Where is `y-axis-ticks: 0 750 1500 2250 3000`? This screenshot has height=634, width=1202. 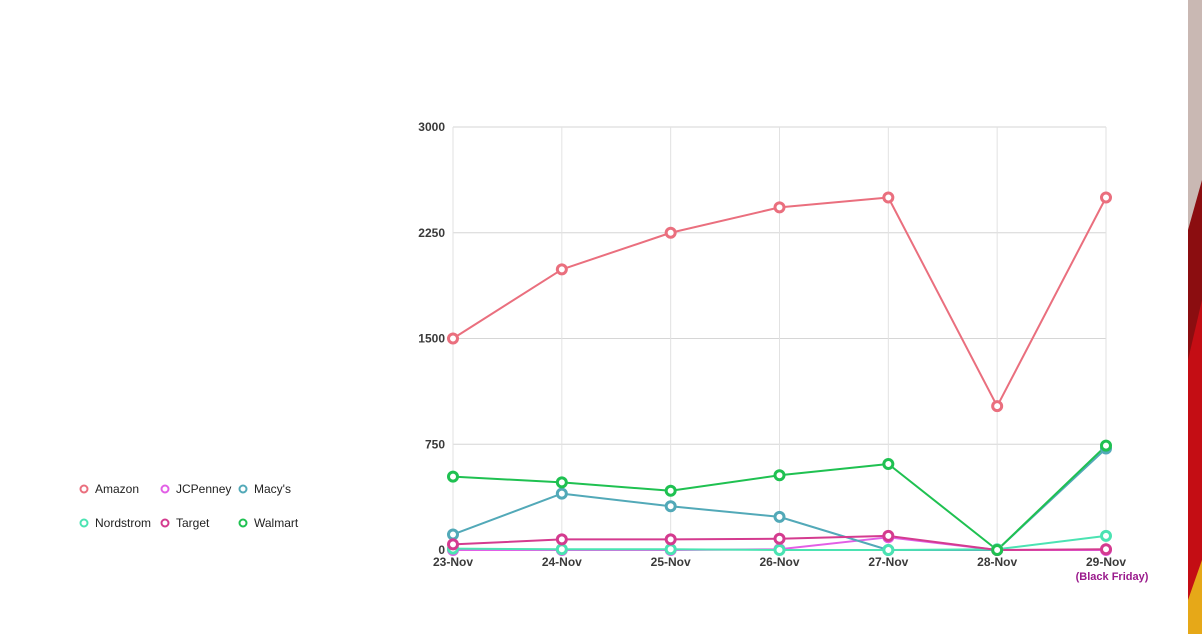 y-axis-ticks: 0 750 1500 2250 3000 is located at coordinates (431, 338).